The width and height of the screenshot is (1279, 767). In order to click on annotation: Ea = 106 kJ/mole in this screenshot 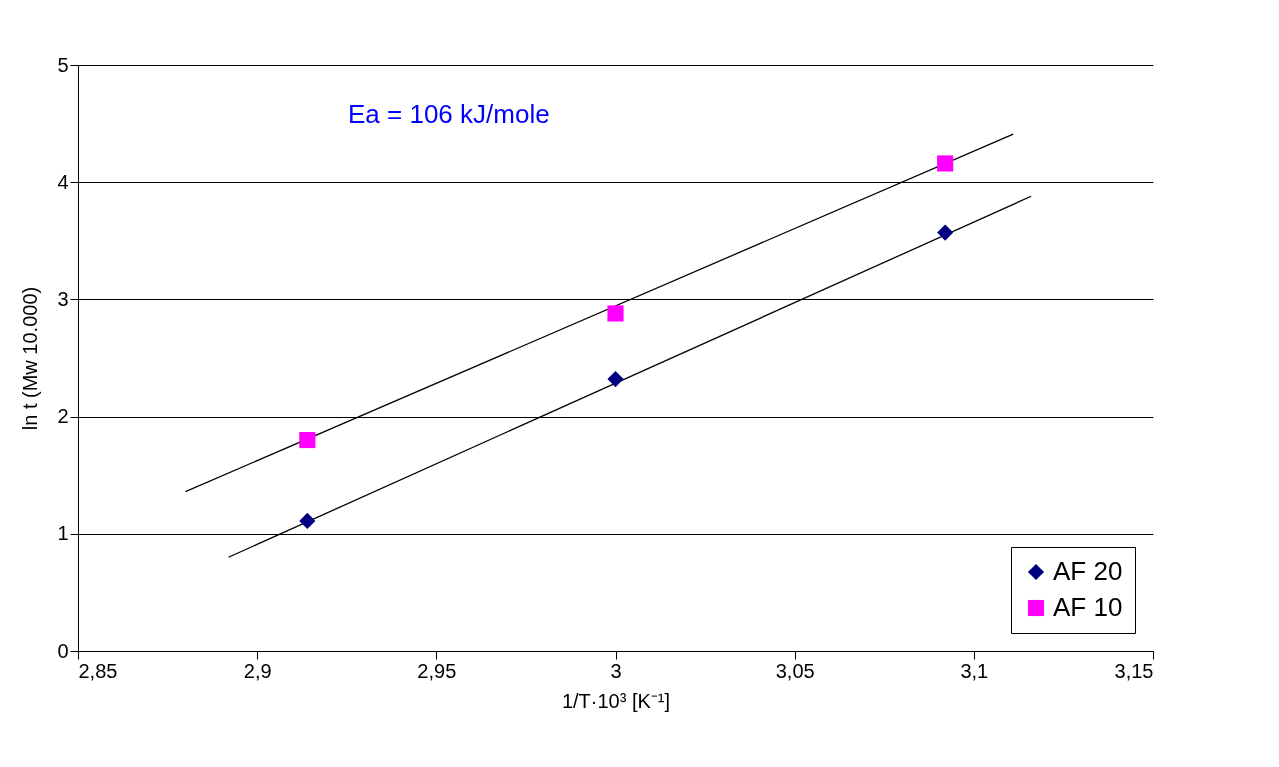, I will do `click(449, 114)`.